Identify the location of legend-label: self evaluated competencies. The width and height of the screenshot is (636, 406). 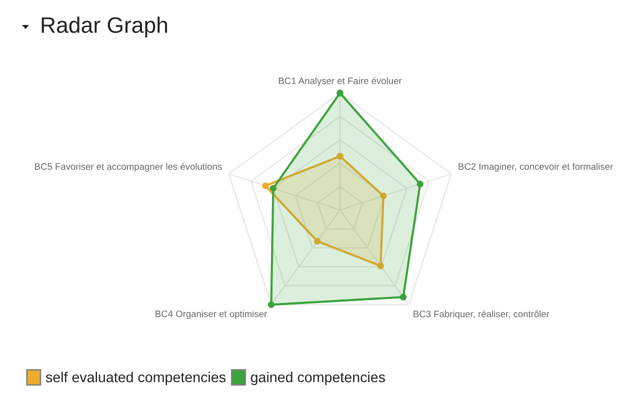
(136, 379).